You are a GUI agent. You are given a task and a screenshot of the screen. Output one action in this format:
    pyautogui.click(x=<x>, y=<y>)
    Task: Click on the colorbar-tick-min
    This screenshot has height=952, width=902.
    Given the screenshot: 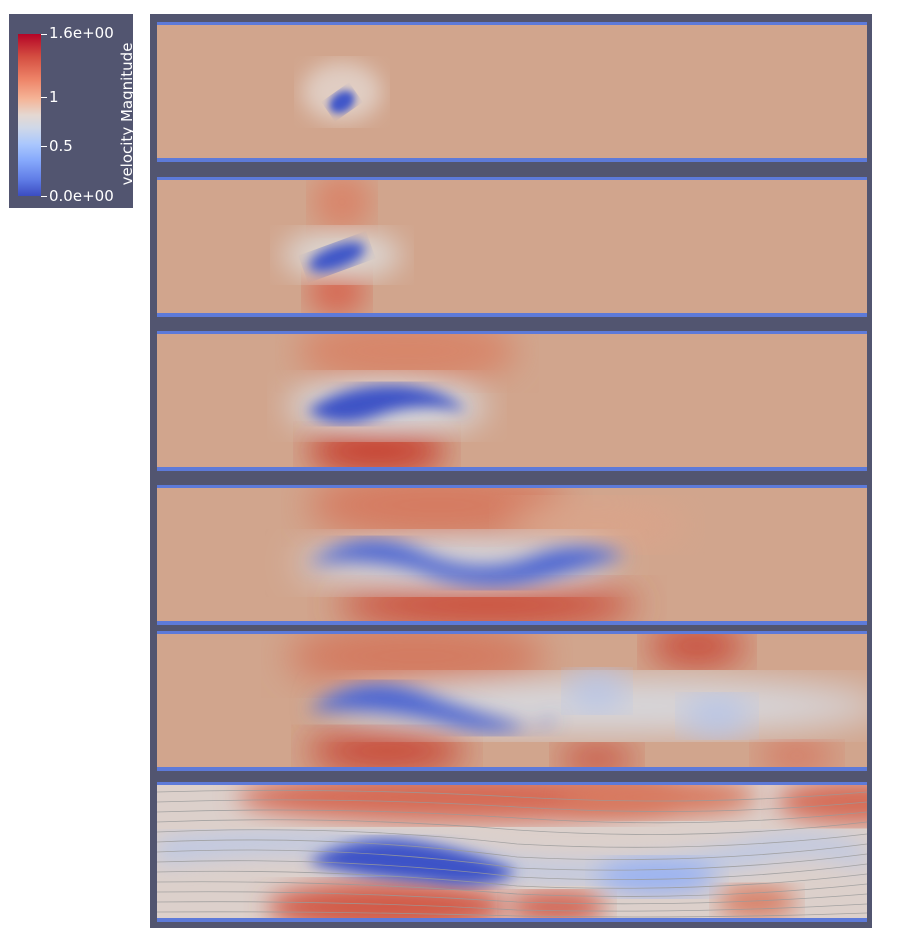 What is the action you would take?
    pyautogui.click(x=44, y=196)
    